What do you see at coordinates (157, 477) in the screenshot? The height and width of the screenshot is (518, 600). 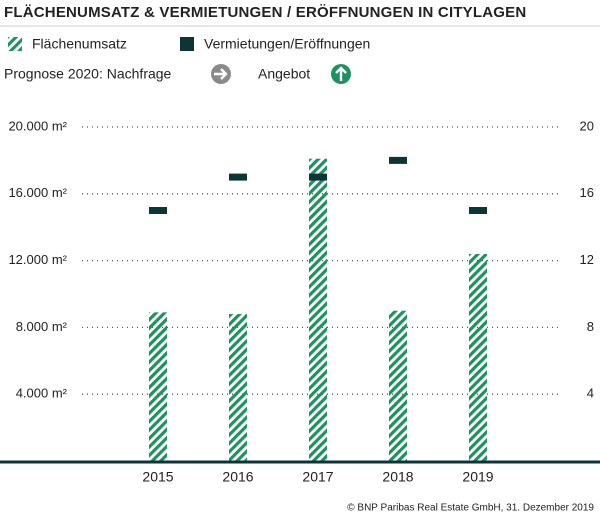 I see `x-tick-label: 2015` at bounding box center [157, 477].